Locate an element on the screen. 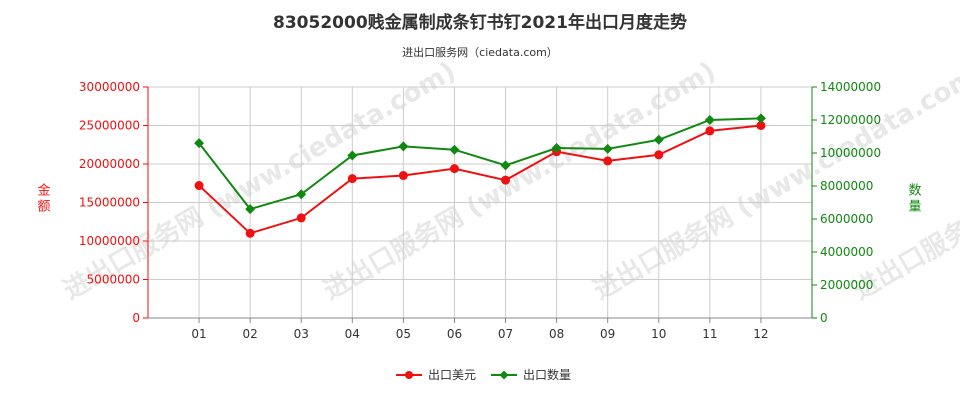 This screenshot has width=960, height=400. y-right-tick-label: 14000000 is located at coordinates (850, 87).